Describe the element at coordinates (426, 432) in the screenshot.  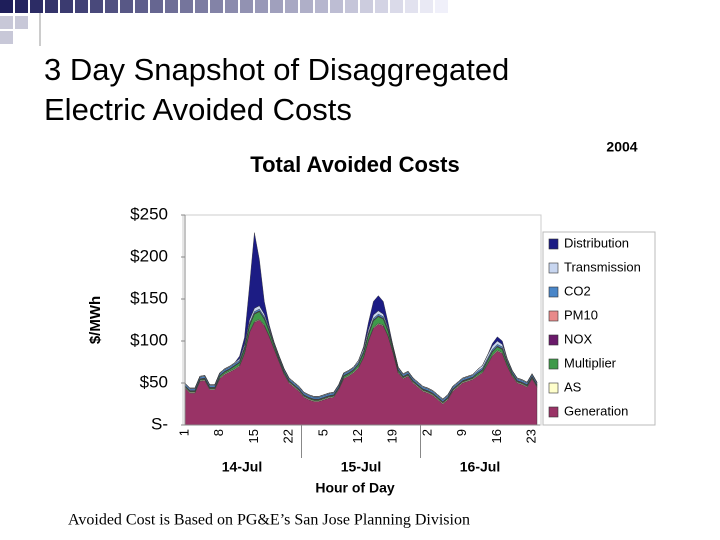
I see `x-tick-label: 2` at that location.